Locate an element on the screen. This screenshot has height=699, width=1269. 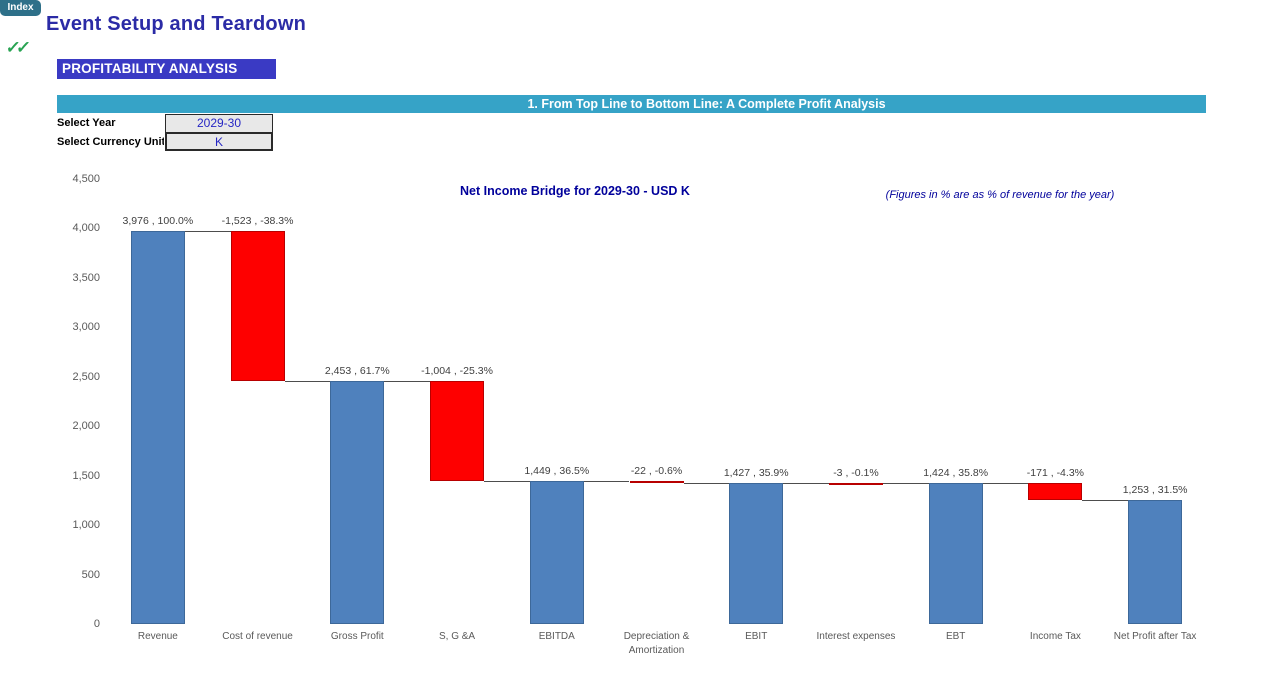
x-category-label: Cost of revenue is located at coordinates (257, 636).